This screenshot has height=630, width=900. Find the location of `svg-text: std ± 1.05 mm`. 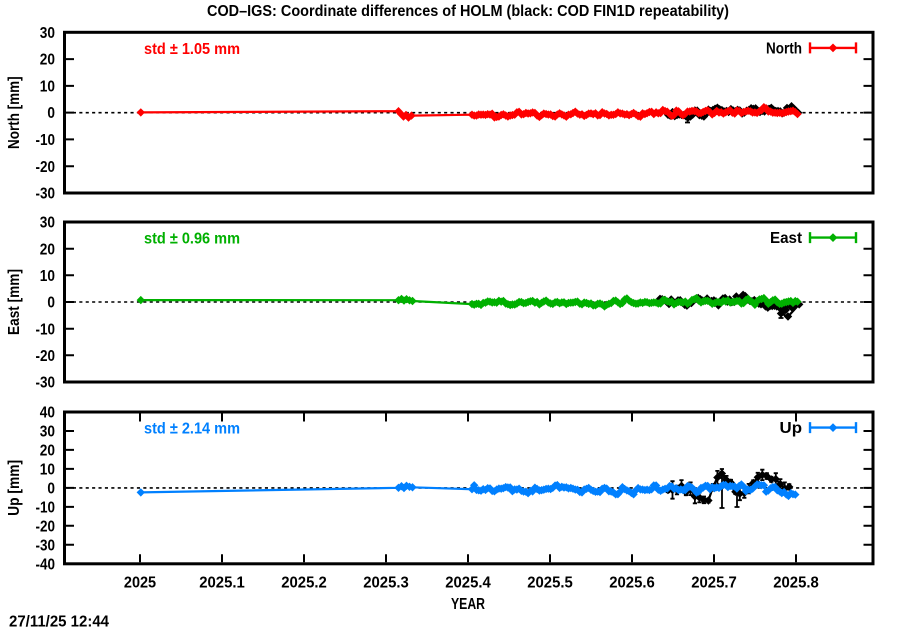

svg-text: std ± 1.05 mm is located at coordinates (192, 49).